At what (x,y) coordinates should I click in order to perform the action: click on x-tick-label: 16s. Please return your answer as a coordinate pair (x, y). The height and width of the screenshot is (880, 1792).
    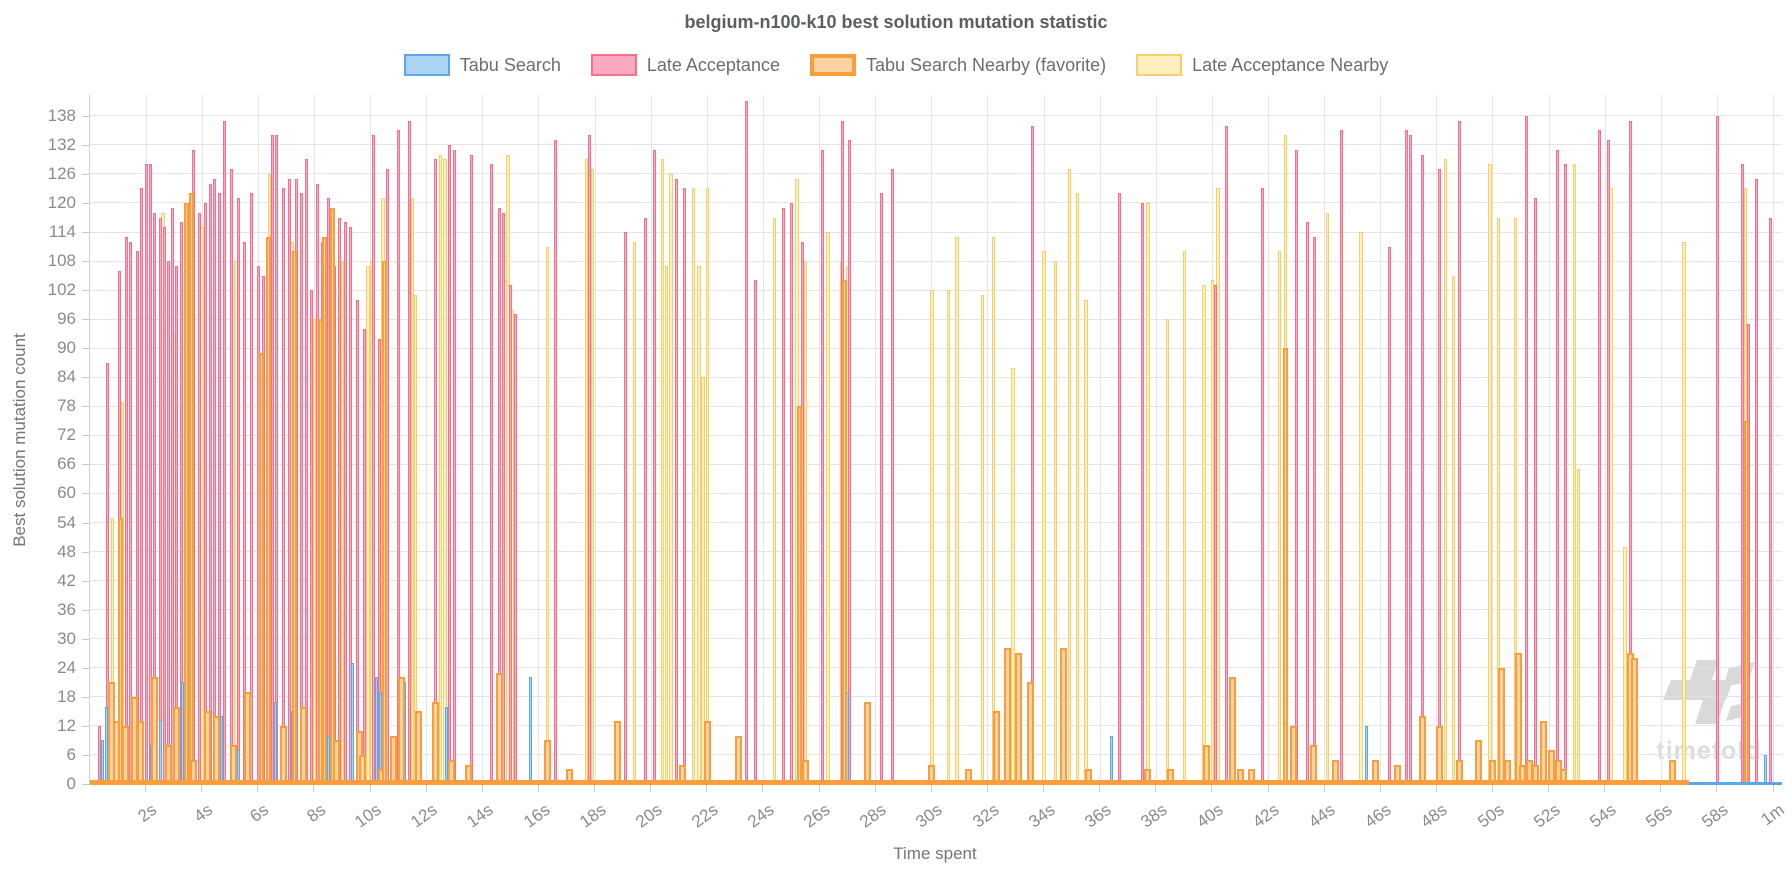
    Looking at the image, I should click on (536, 816).